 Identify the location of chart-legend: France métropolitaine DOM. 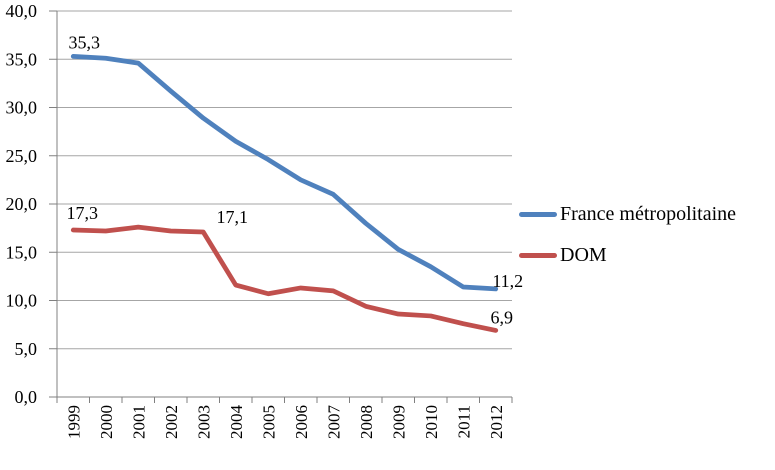
(627, 240).